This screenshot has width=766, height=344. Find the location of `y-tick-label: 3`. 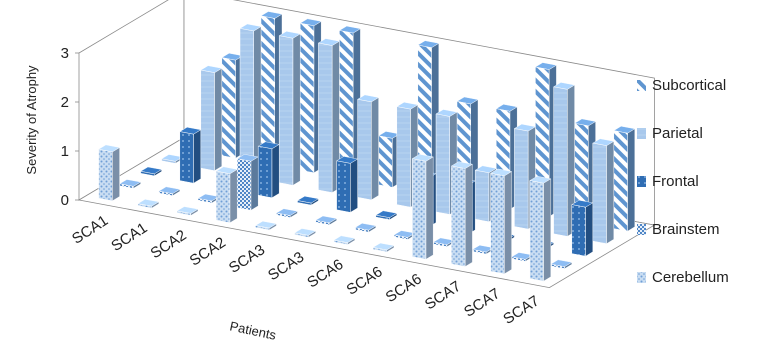

y-tick-label: 3 is located at coordinates (65, 53).